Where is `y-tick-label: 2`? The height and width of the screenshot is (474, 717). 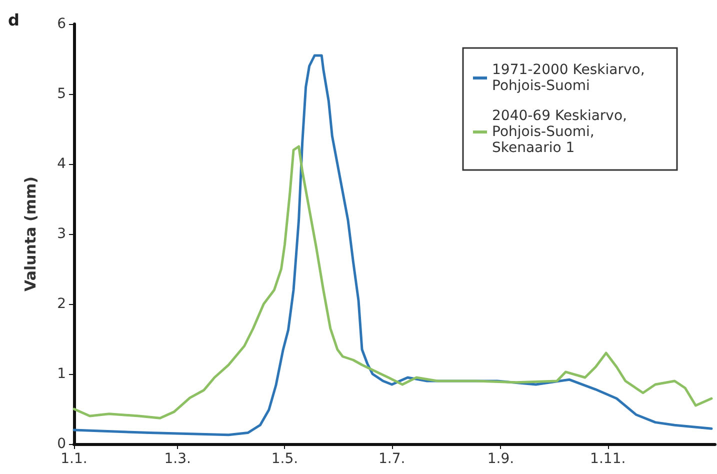
y-tick-label: 2 is located at coordinates (61, 304).